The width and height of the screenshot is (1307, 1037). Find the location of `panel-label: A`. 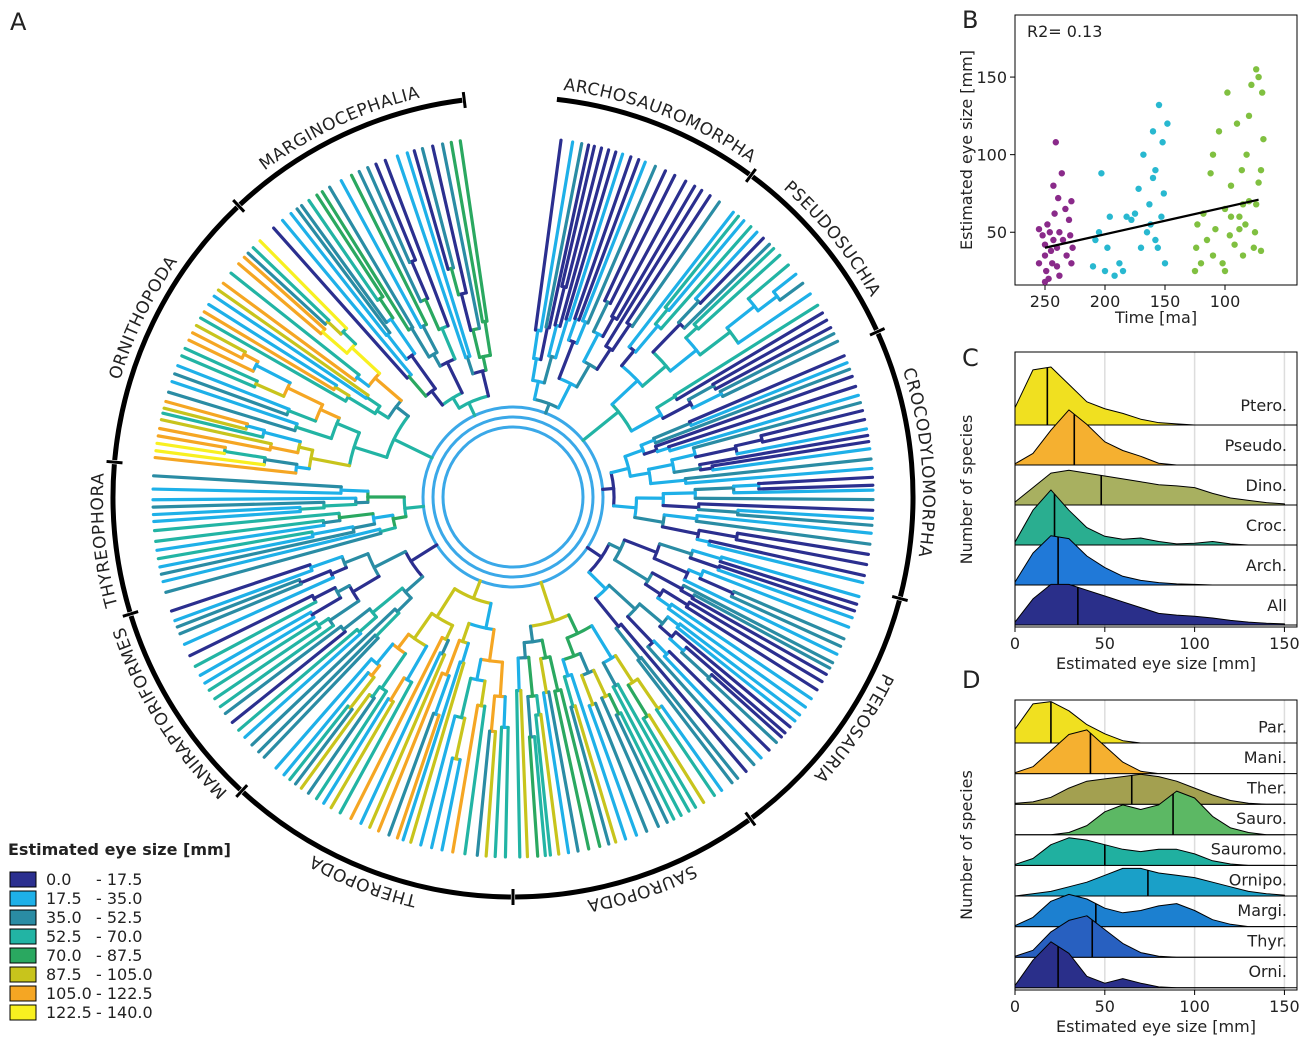

panel-label: A is located at coordinates (18, 22).